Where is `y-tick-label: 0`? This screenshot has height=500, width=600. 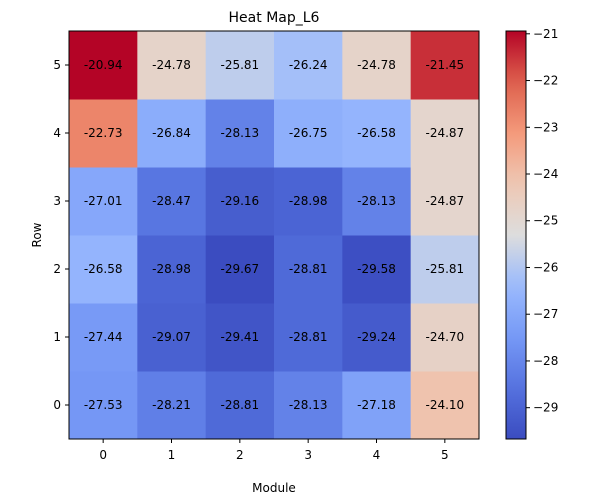 y-tick-label: 0 is located at coordinates (57, 405).